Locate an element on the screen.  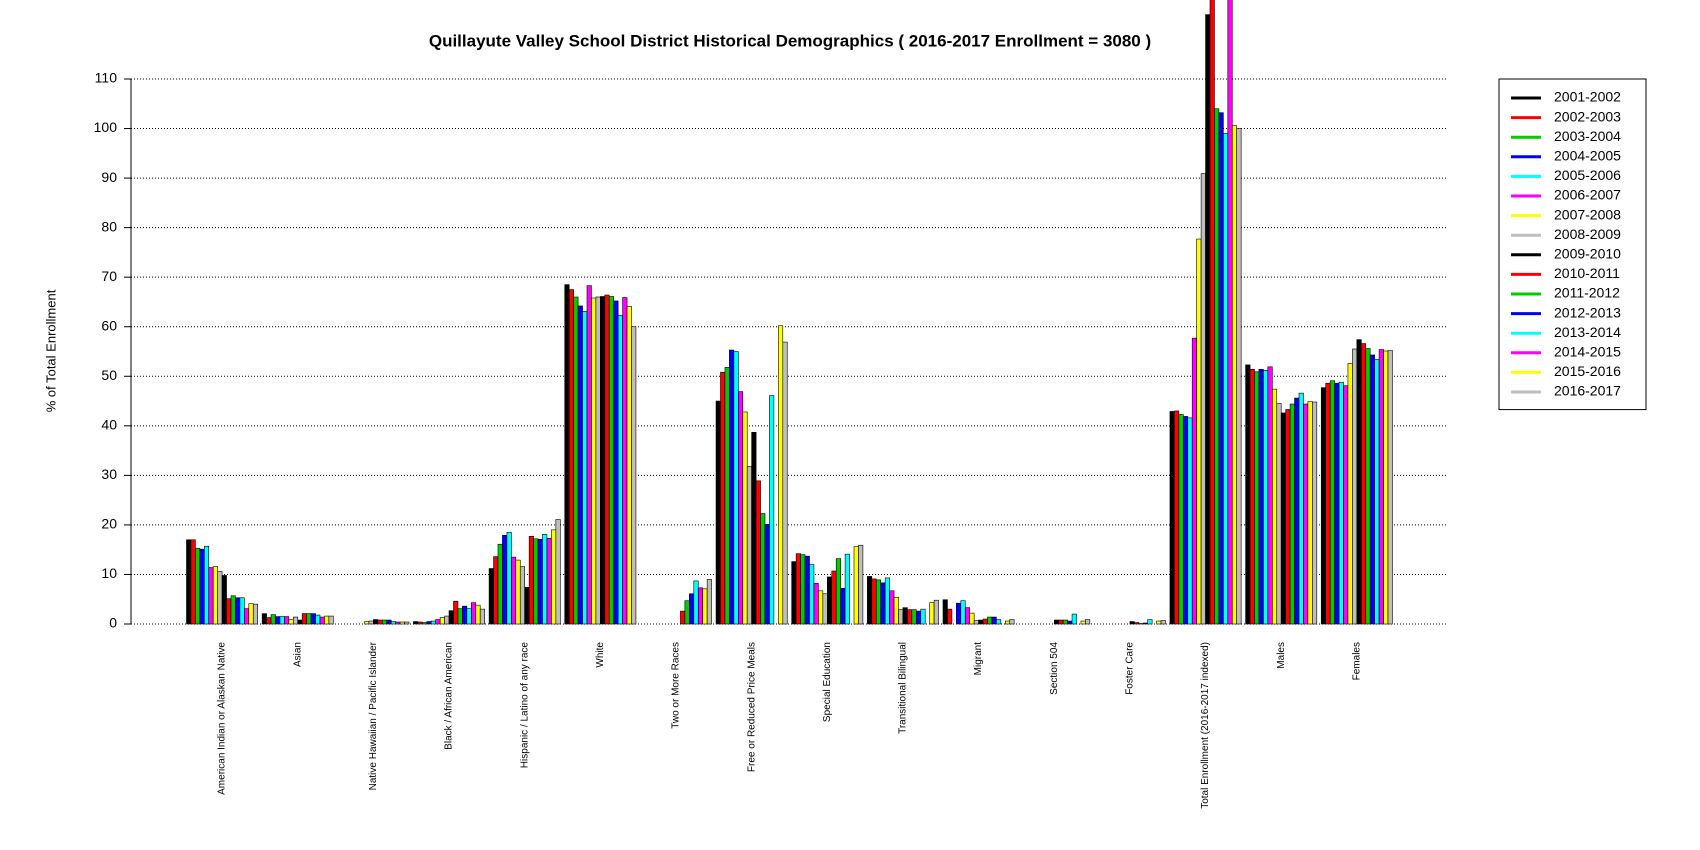
y-tick-label: 100 is located at coordinates (106, 127).